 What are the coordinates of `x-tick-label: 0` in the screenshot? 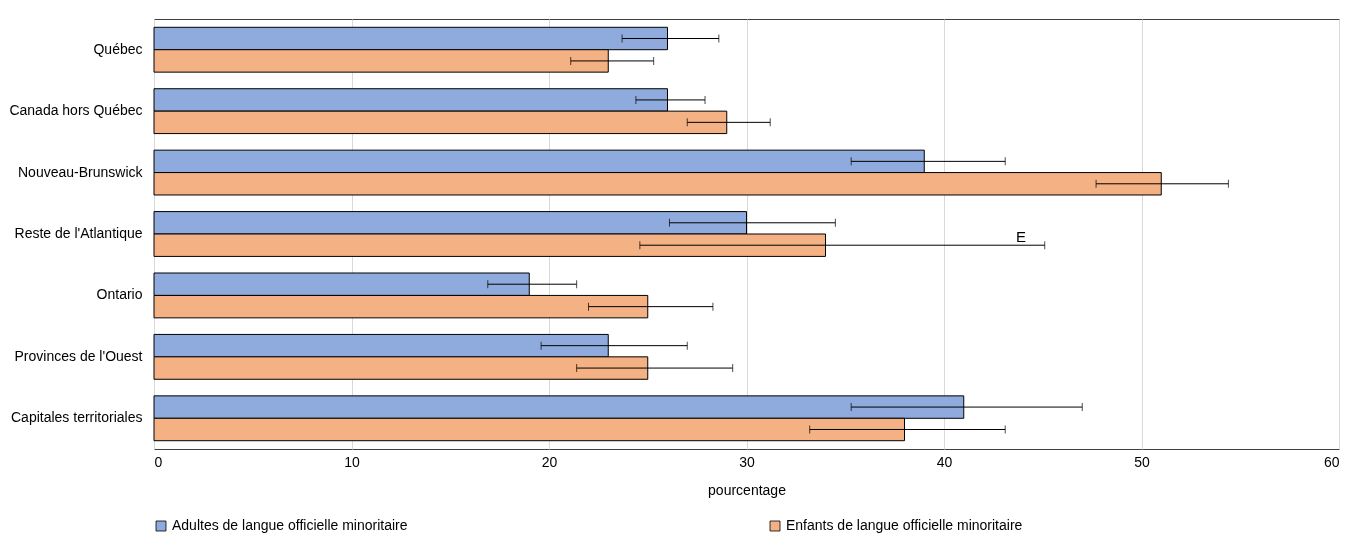 It's located at (158, 461).